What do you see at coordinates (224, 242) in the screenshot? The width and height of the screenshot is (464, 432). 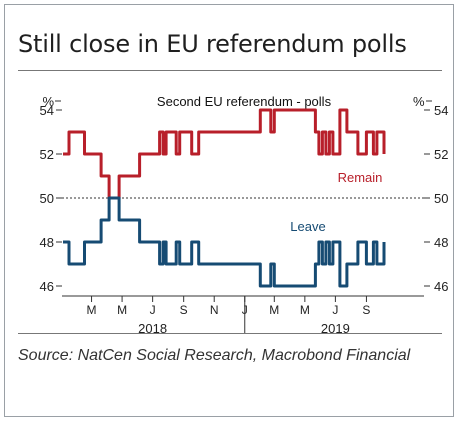 I see `series-line-leave` at bounding box center [224, 242].